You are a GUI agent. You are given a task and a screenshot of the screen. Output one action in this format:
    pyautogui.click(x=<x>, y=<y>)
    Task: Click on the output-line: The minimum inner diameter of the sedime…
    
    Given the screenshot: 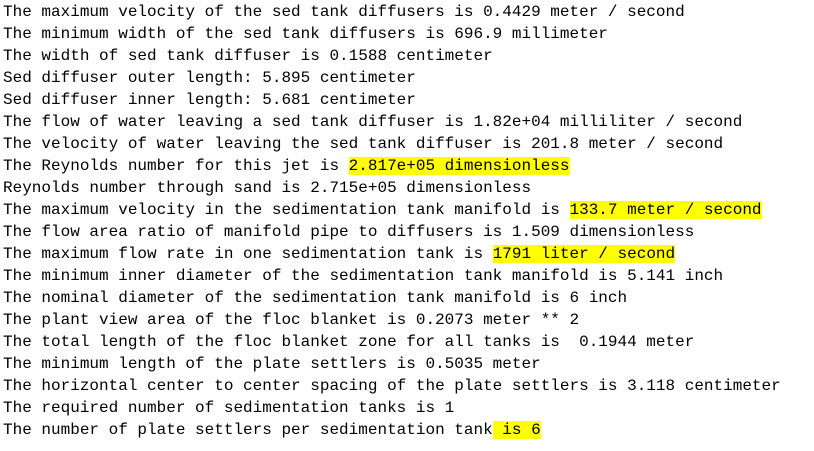 What is the action you would take?
    pyautogui.click(x=408, y=276)
    